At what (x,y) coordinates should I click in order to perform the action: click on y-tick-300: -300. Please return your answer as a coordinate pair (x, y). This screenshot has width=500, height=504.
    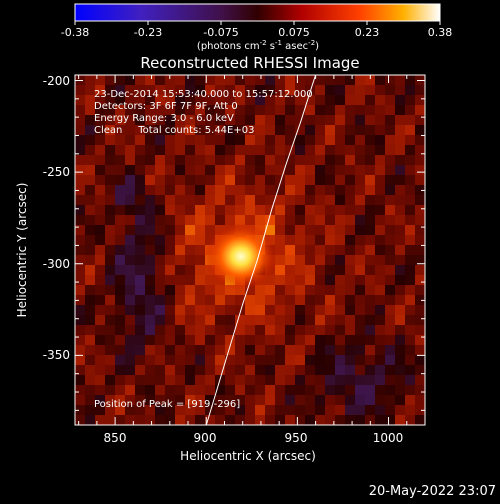
    Looking at the image, I should click on (56, 264).